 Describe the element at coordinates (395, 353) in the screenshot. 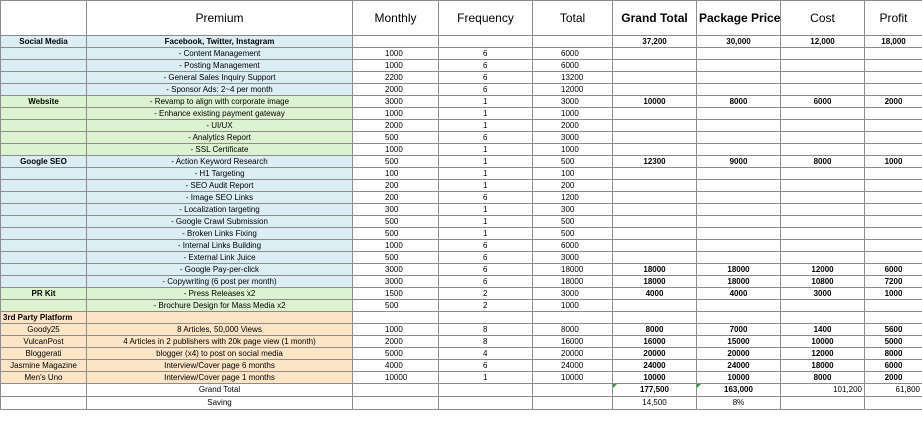

I see `monthly-cell: 5000` at that location.